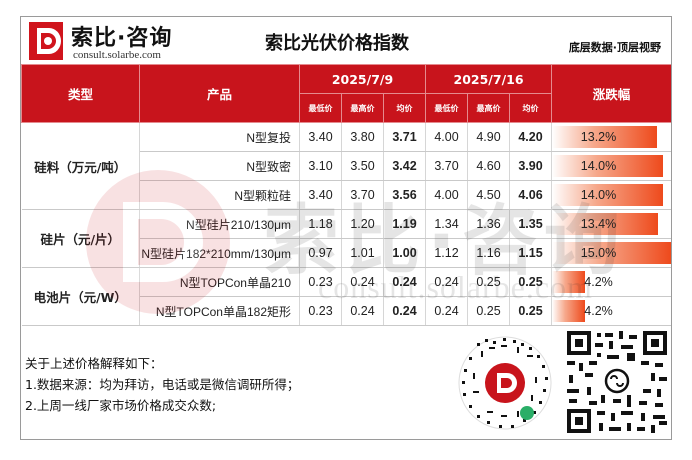  I want to click on product-name: N型硅片182*210mm/130μm, so click(219, 253).